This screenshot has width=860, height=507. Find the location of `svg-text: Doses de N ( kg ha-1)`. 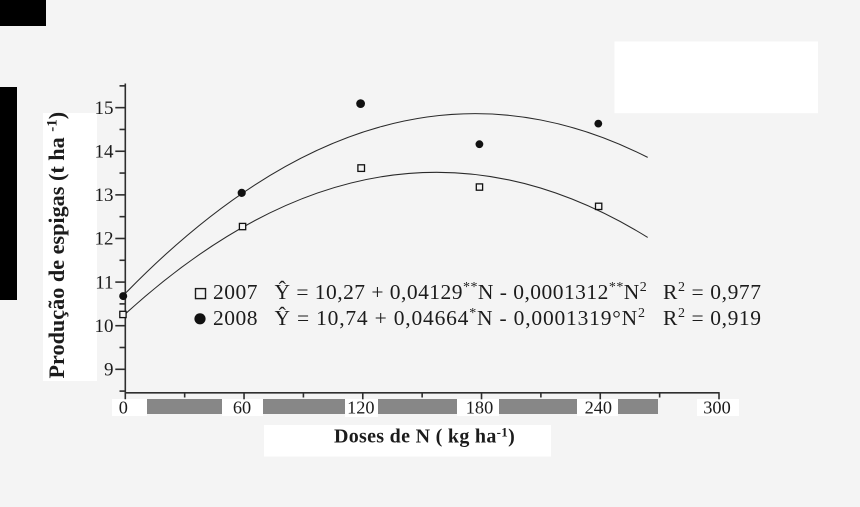

svg-text: Doses de N ( kg ha-1) is located at coordinates (424, 436).